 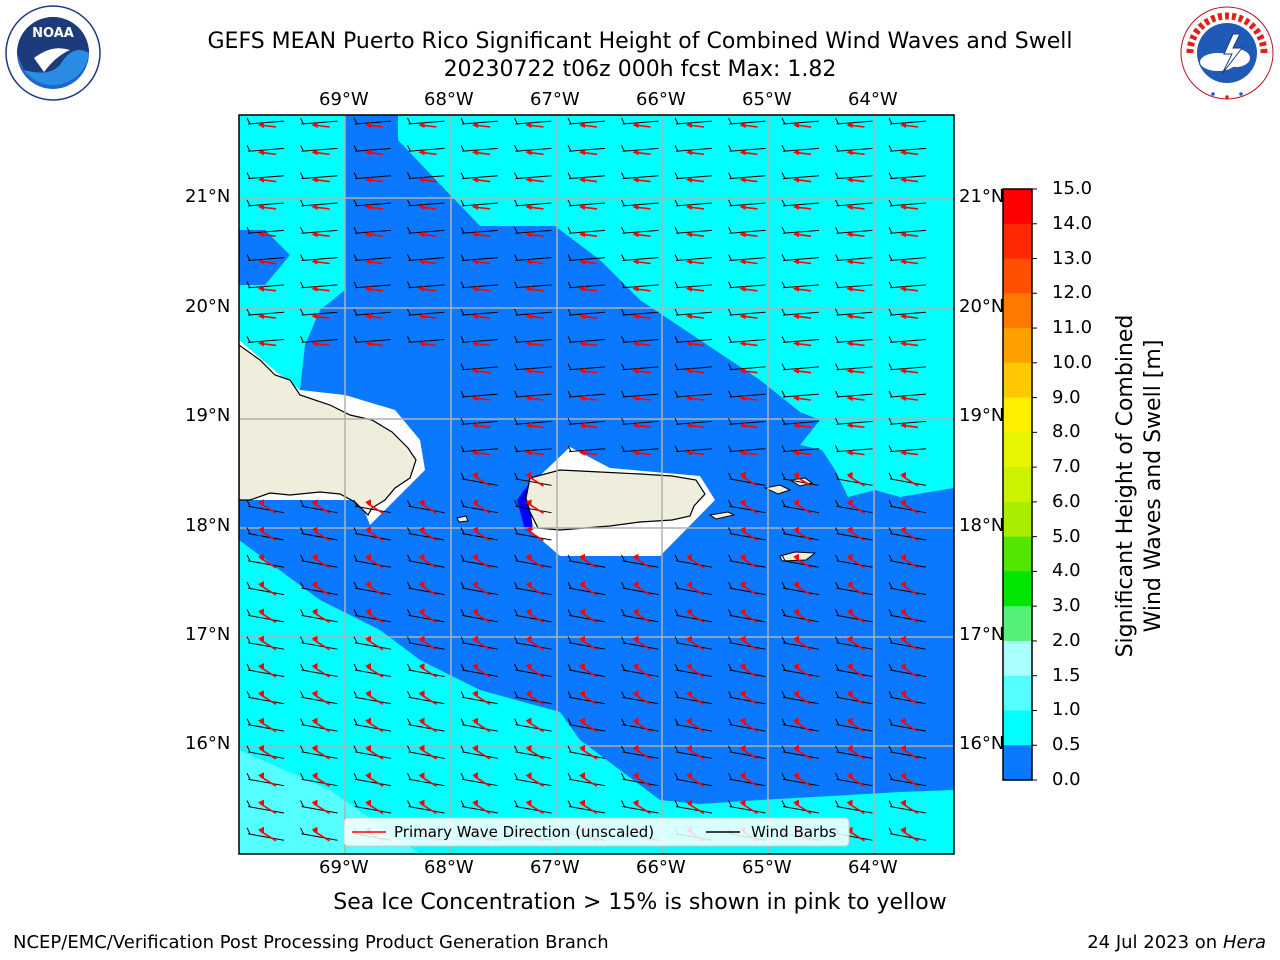 What do you see at coordinates (640, 69) in the screenshot?
I see `title-line-2: 20230722 t06z 000h fcst Max: 1.82` at bounding box center [640, 69].